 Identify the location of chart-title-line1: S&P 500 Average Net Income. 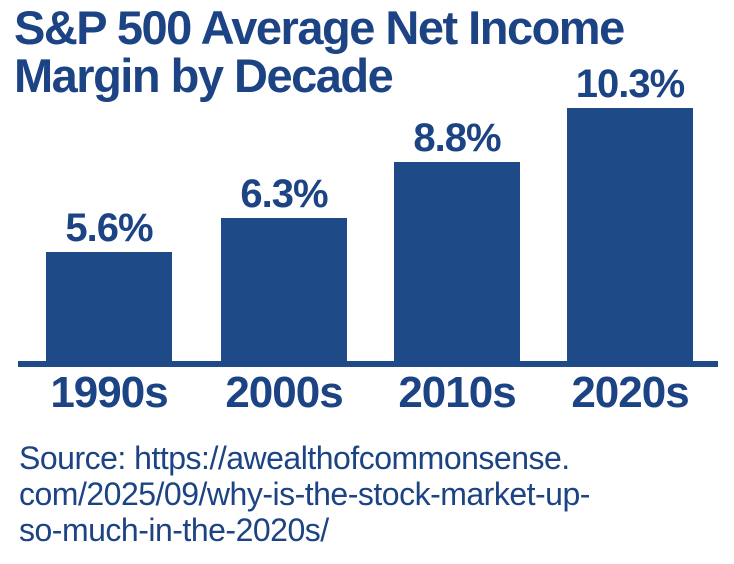
(319, 27).